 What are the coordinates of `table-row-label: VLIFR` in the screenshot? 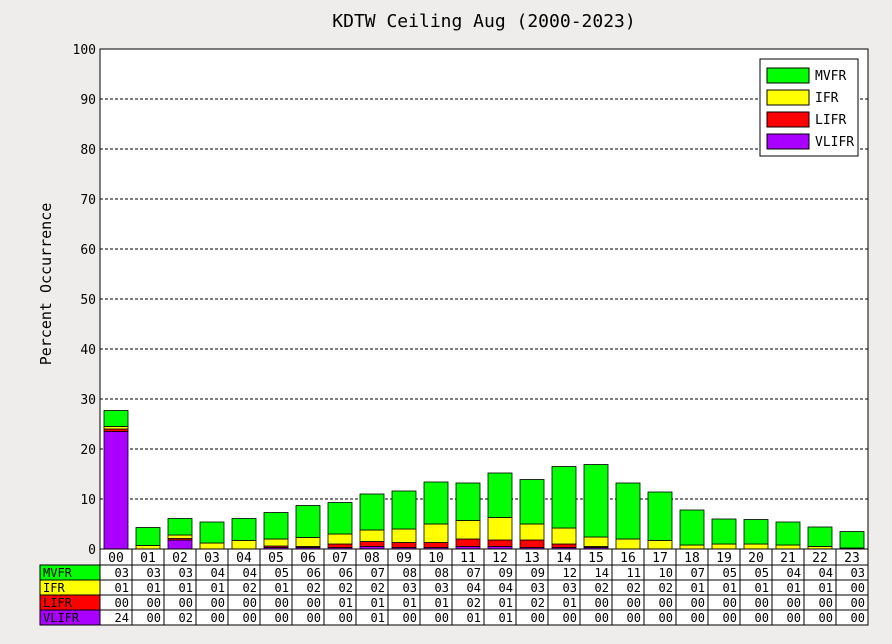 It's located at (61, 618).